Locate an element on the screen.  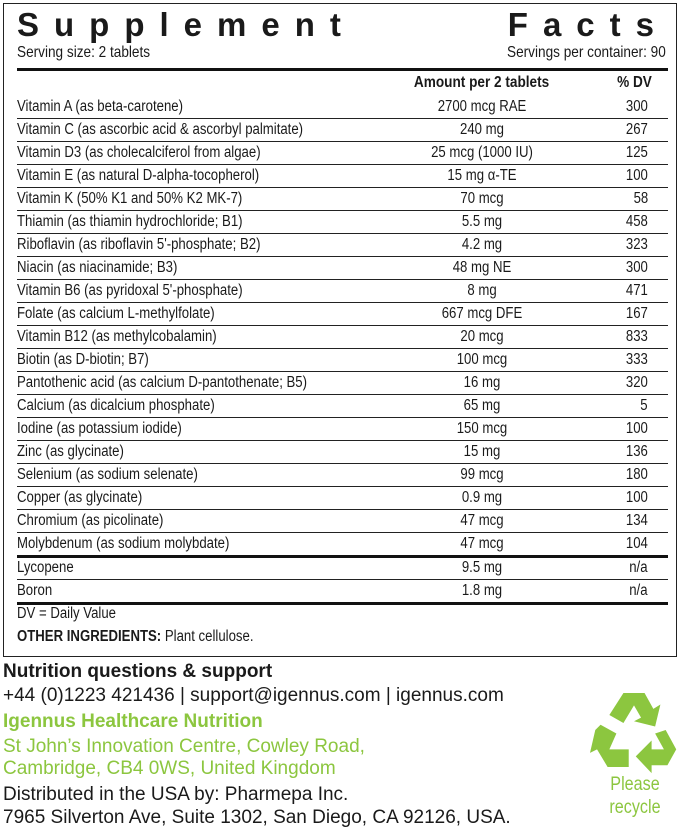
serving-size: Serving size: 2 tablets is located at coordinates (84, 52).